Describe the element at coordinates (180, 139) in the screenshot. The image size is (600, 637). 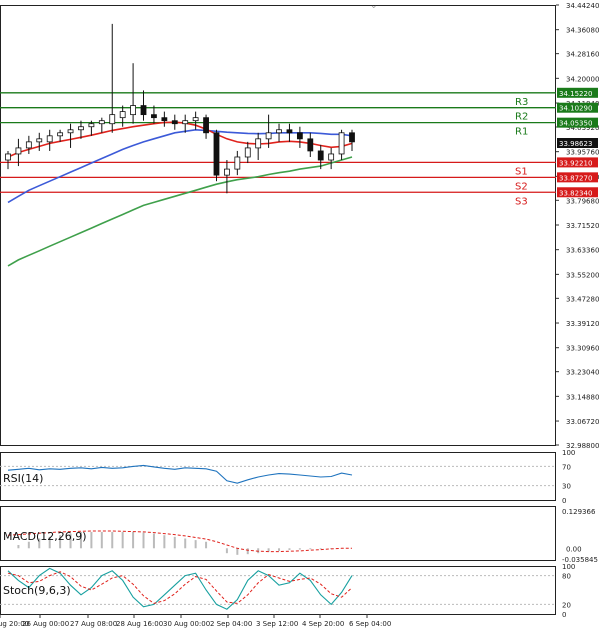
I see `ma-fast-line` at that location.